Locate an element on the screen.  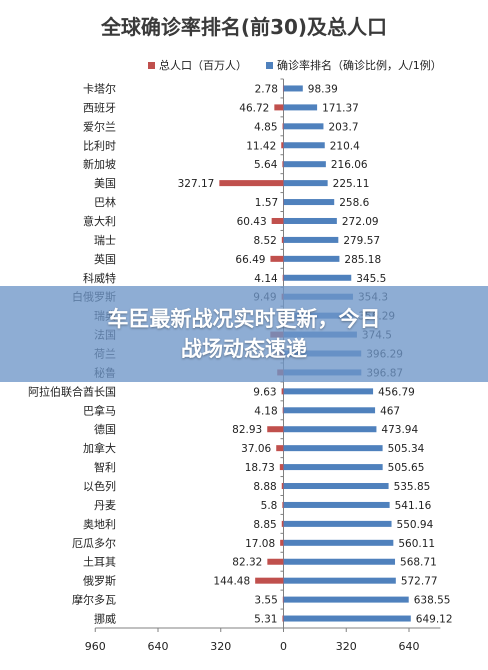
legend-label: 总人口（百万人） is located at coordinates (203, 65).